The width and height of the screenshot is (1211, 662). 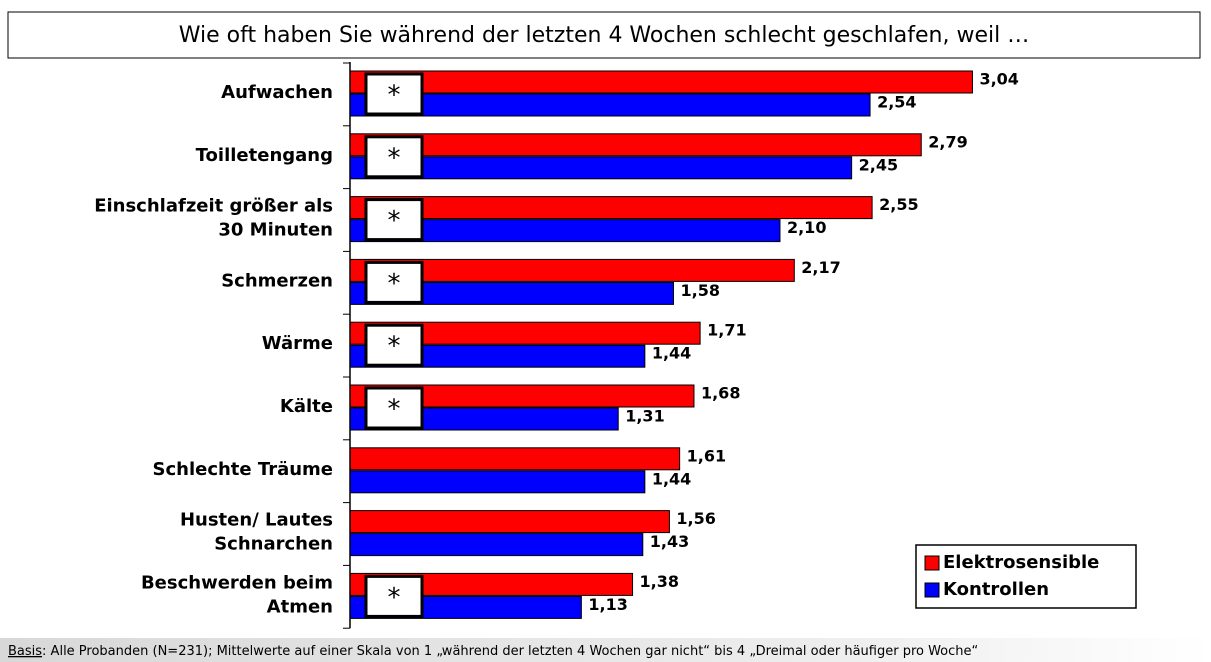 I want to click on legend-label: Elektrosensible, so click(x=1021, y=562).